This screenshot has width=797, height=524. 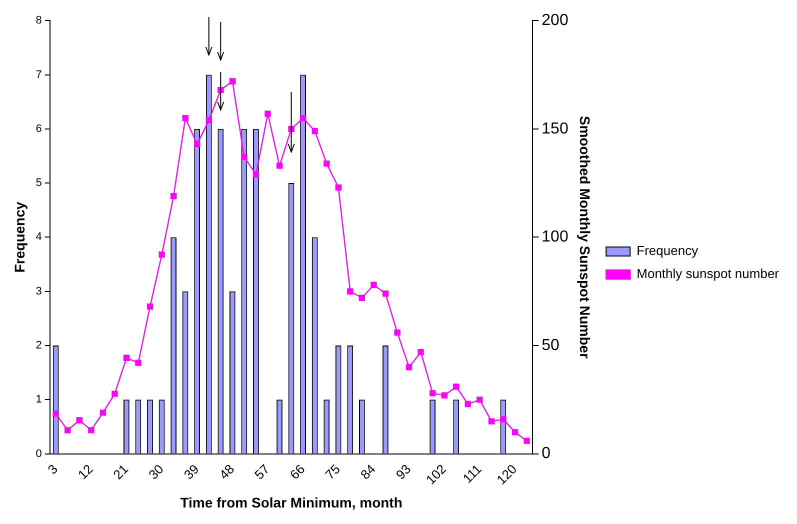 I want to click on legend-label: Monthly sunspot number, so click(x=708, y=274).